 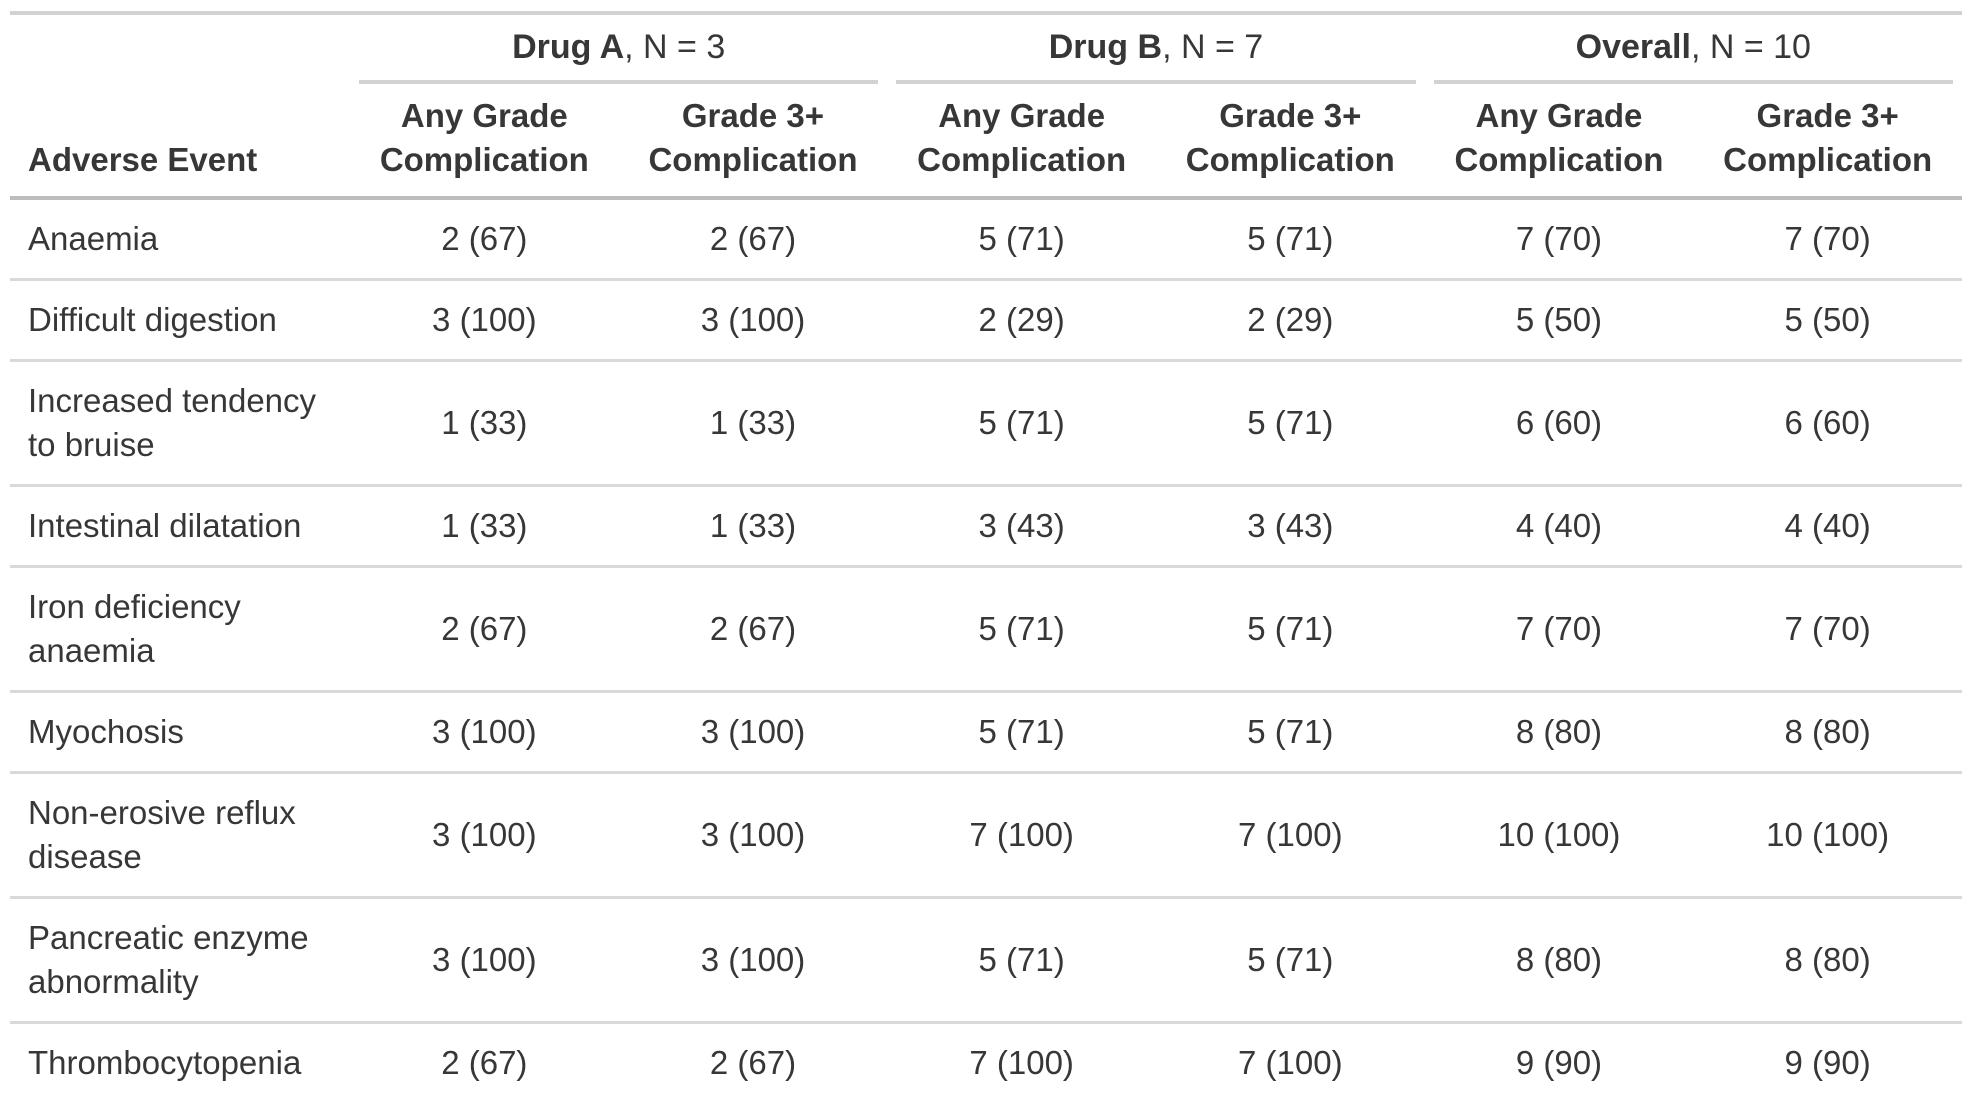 I want to click on spanner-drug-b: Drug B, N = 7, so click(x=1155, y=48).